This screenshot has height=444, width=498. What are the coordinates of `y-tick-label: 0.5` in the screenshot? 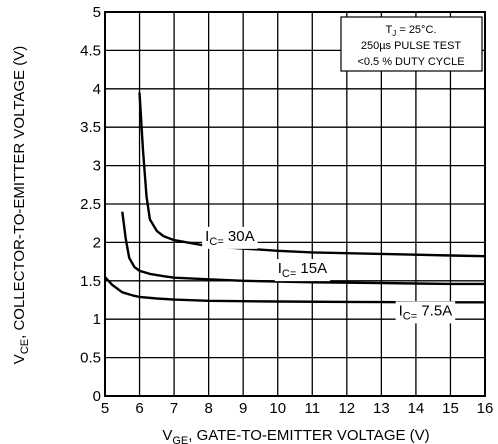 It's located at (90, 358).